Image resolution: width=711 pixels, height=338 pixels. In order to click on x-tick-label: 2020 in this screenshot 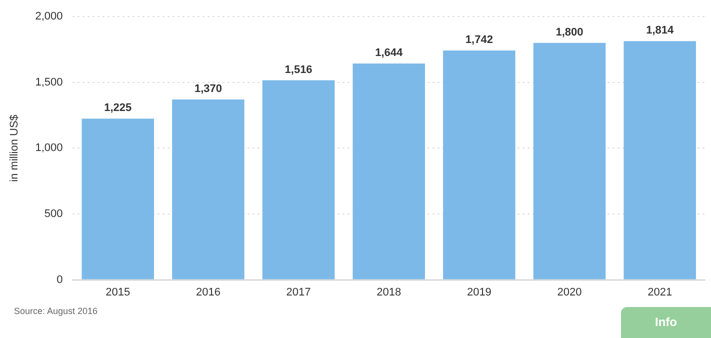, I will do `click(569, 292)`.